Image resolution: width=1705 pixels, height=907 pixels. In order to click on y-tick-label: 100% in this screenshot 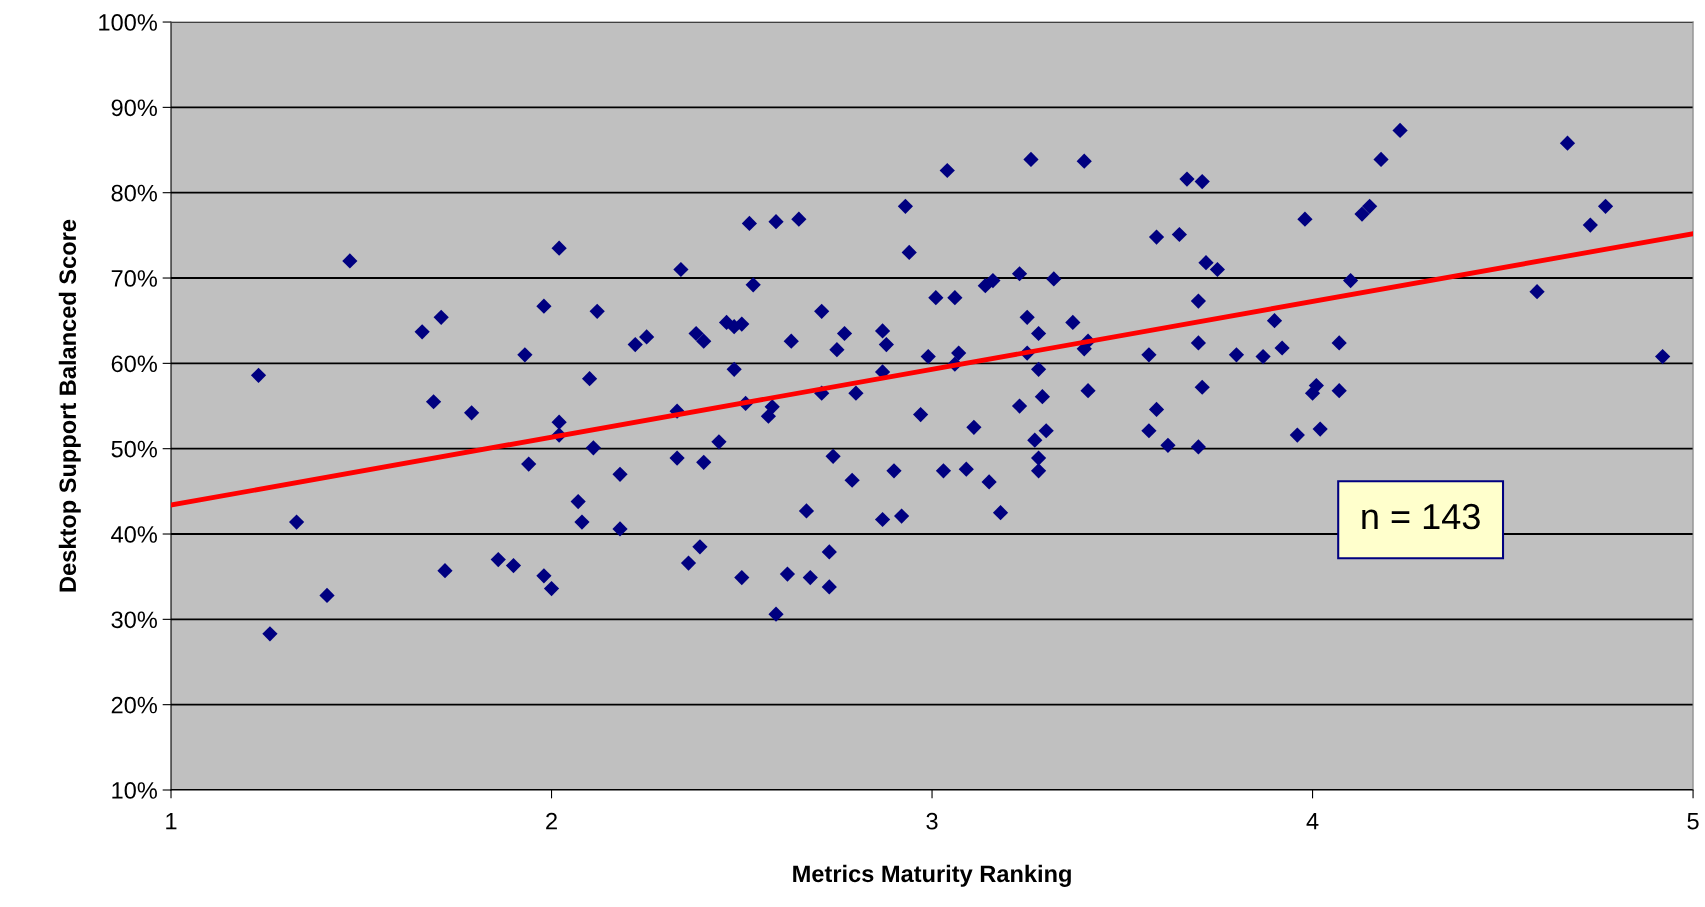, I will do `click(128, 22)`.